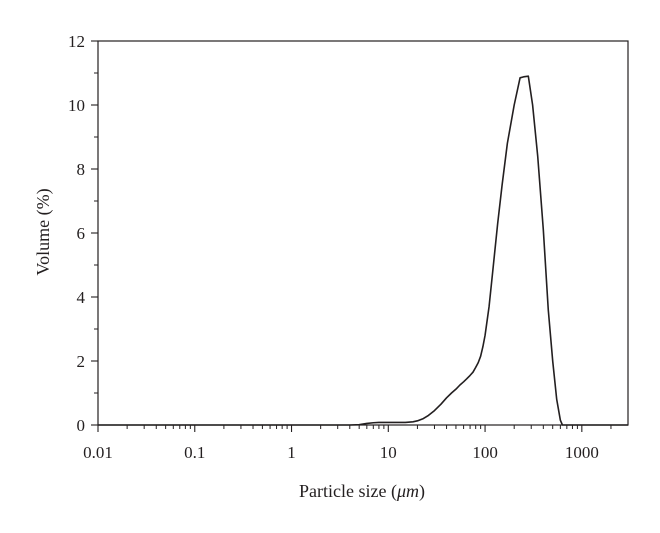 The image size is (660, 533). I want to click on y-axis-label: Volume (%), so click(43, 231).